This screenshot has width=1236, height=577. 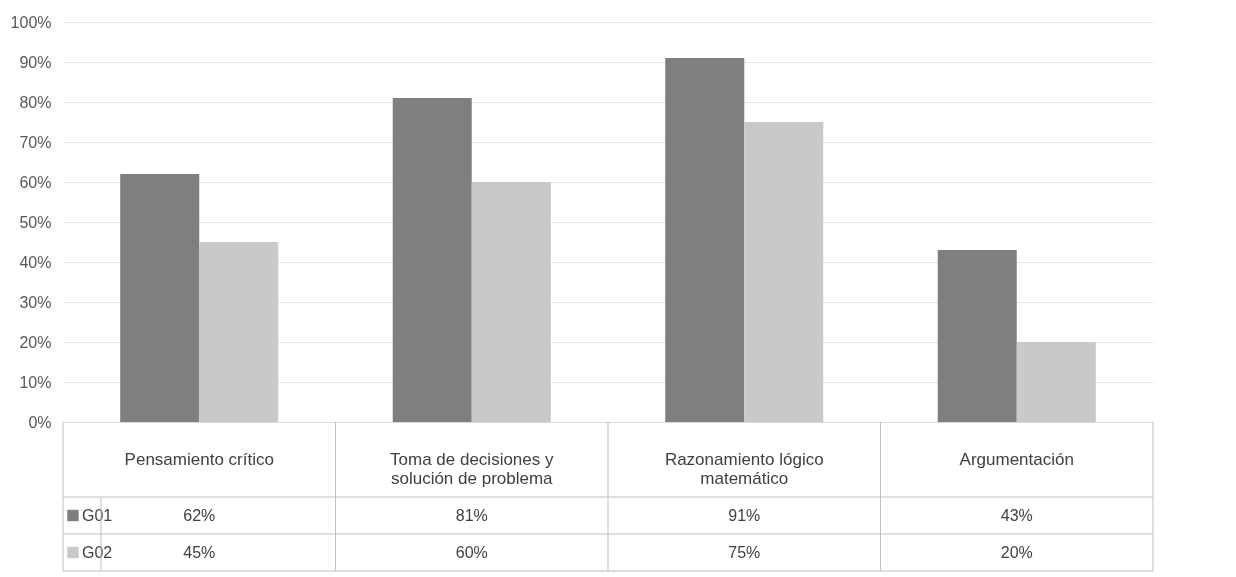 What do you see at coordinates (1016, 552) in the screenshot?
I see `data-label: 20%` at bounding box center [1016, 552].